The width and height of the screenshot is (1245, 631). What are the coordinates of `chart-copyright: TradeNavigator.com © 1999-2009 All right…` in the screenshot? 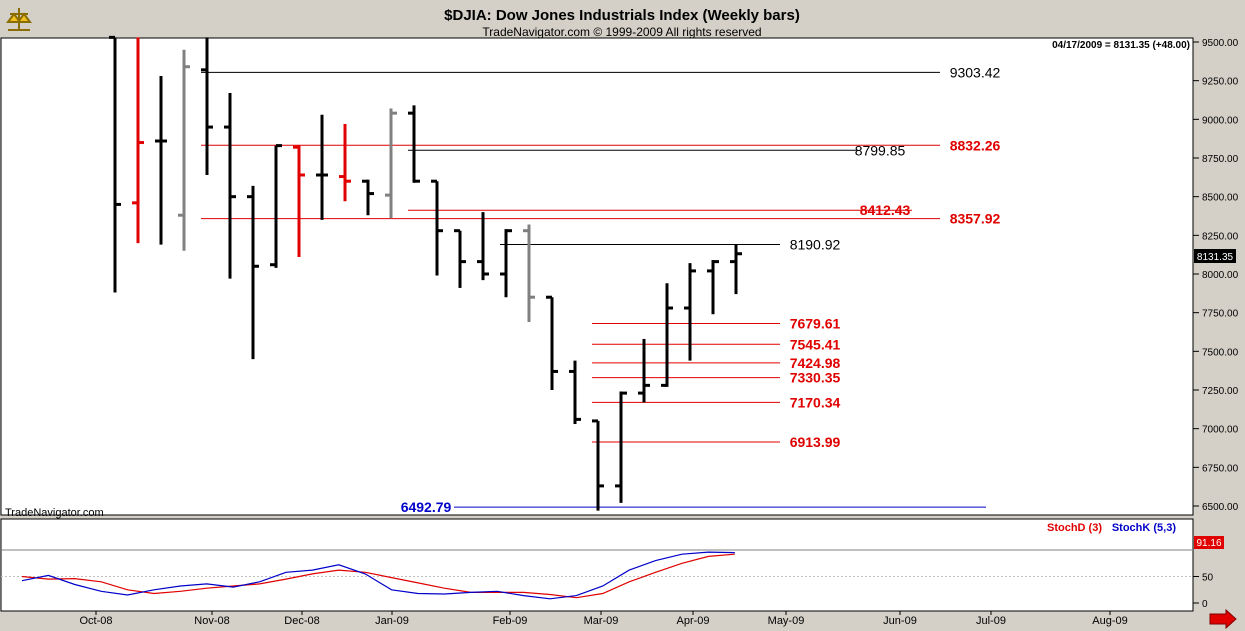 It's located at (621, 32).